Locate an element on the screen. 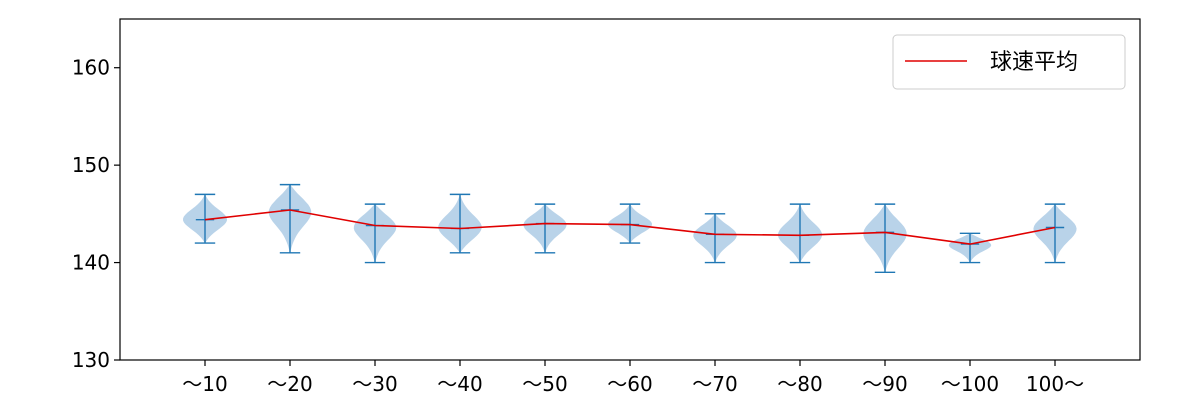 Image resolution: width=1200 pixels, height=400 pixels. x-tick-label: 〜70 is located at coordinates (714, 384).